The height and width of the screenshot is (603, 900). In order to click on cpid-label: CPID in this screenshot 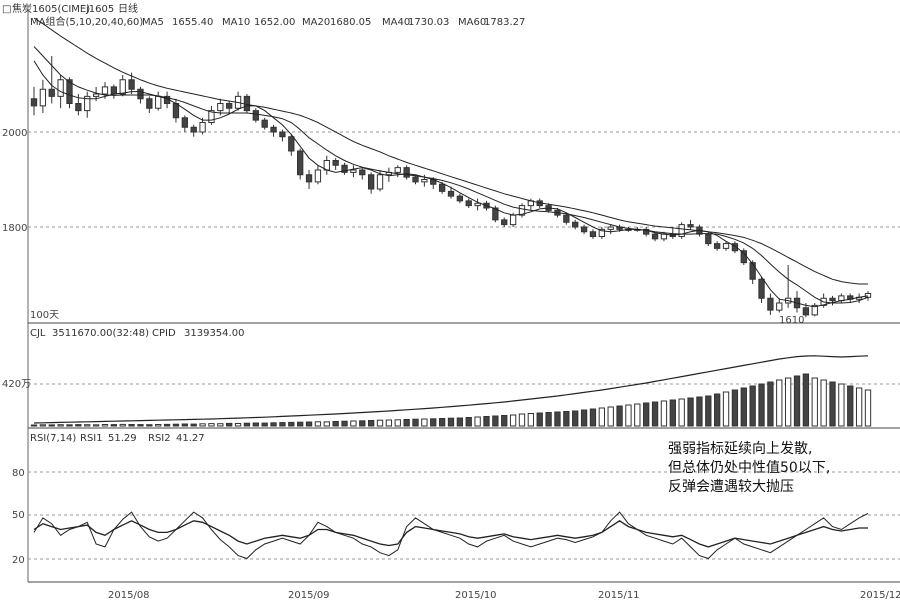, I will do `click(164, 333)`.